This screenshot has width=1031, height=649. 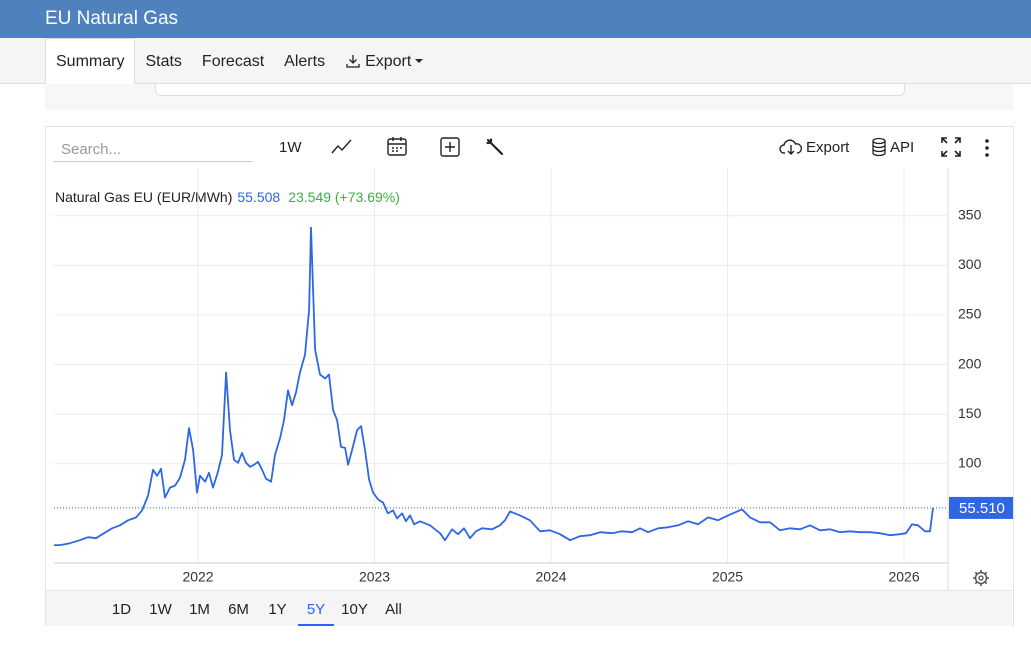 I want to click on more-menu-icon, so click(x=987, y=148).